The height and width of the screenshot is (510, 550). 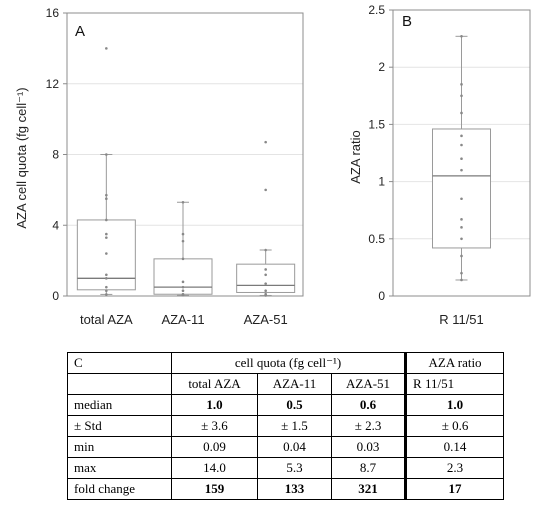 I want to click on table-row: ± Std ± 3.6 ± 1.5 ± 2.3 ± 0.6, so click(x=286, y=426).